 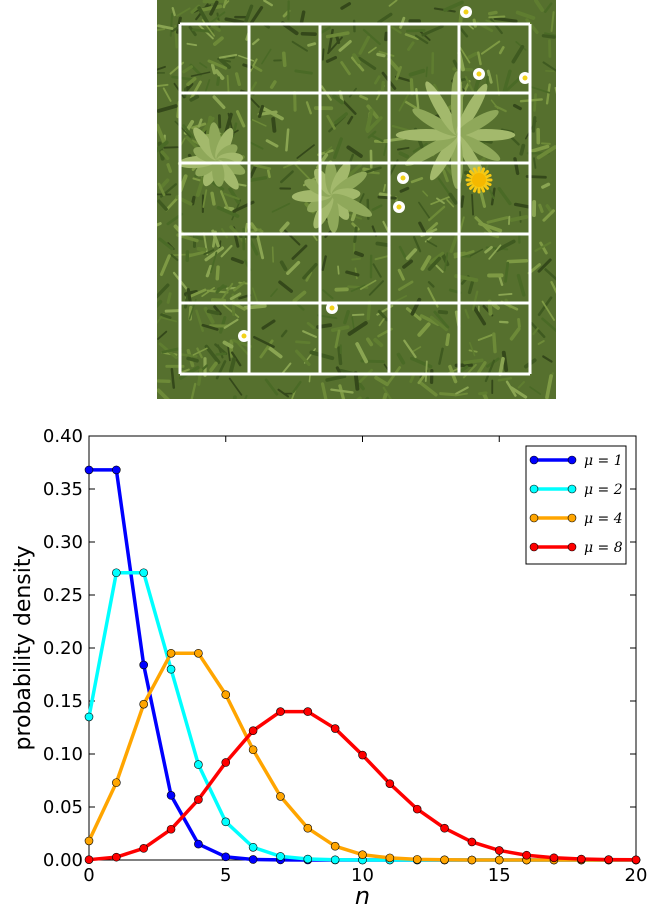 What do you see at coordinates (63, 648) in the screenshot?
I see `y-tick-label: 0.20` at bounding box center [63, 648].